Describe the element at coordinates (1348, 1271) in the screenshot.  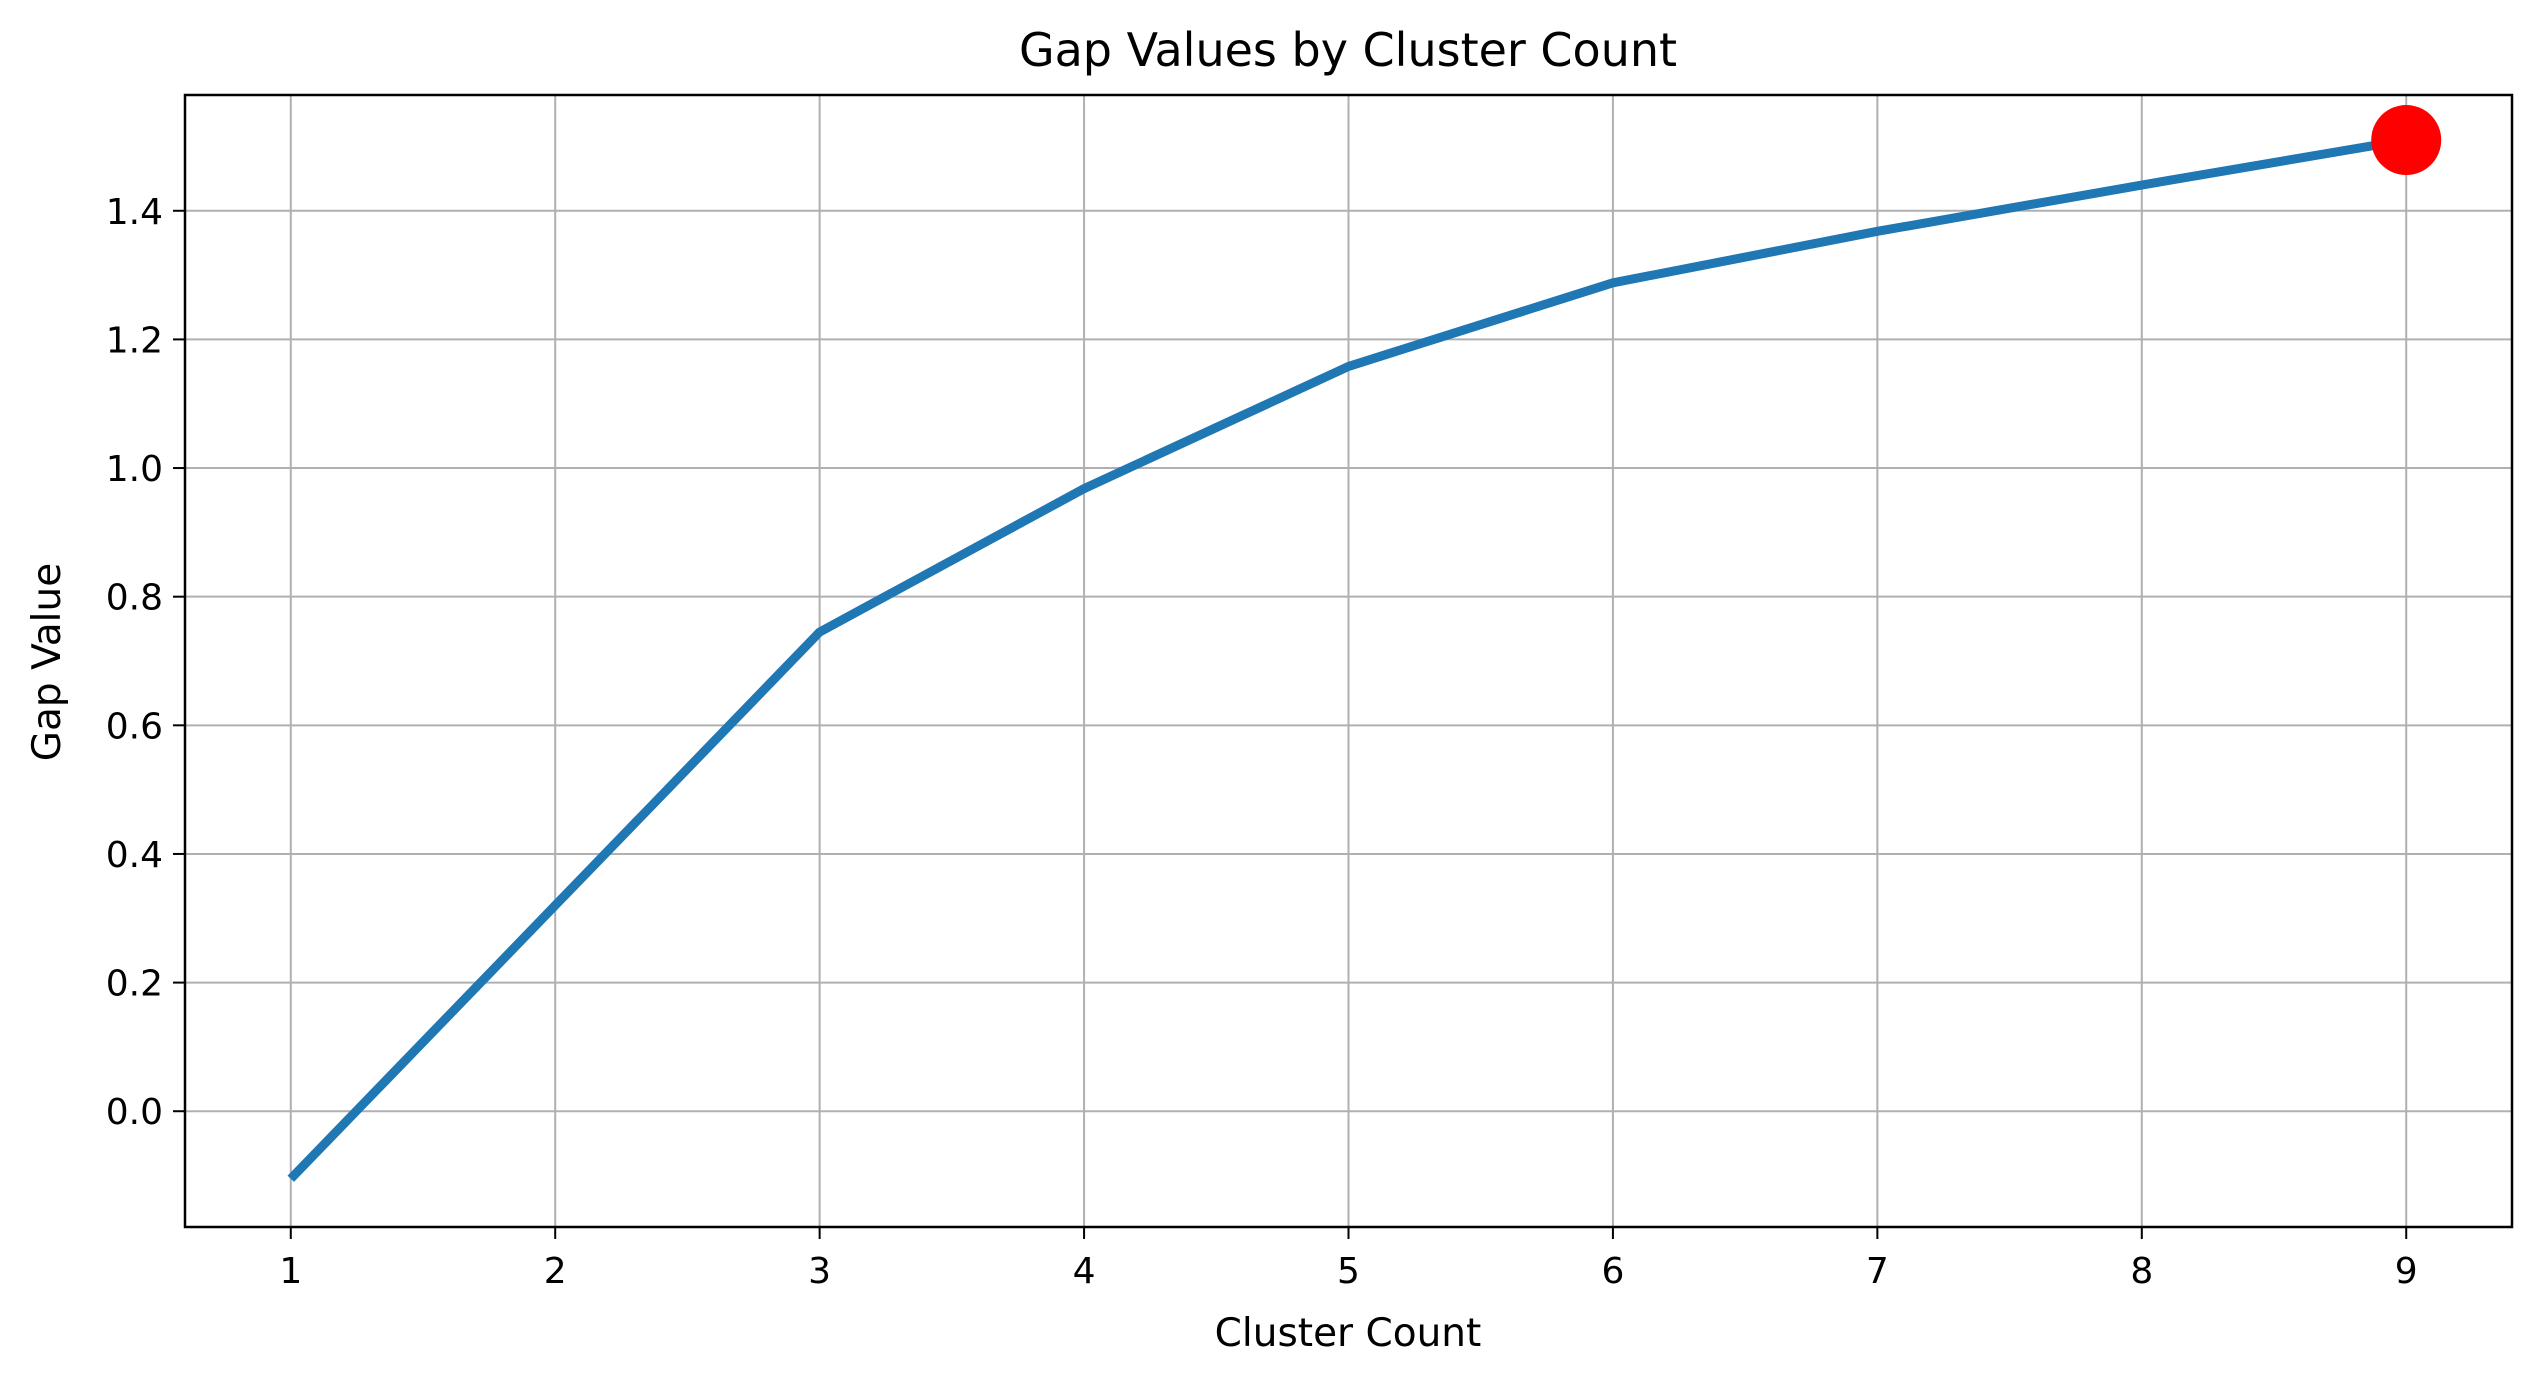
I see `x-tick-label: 5` at that location.